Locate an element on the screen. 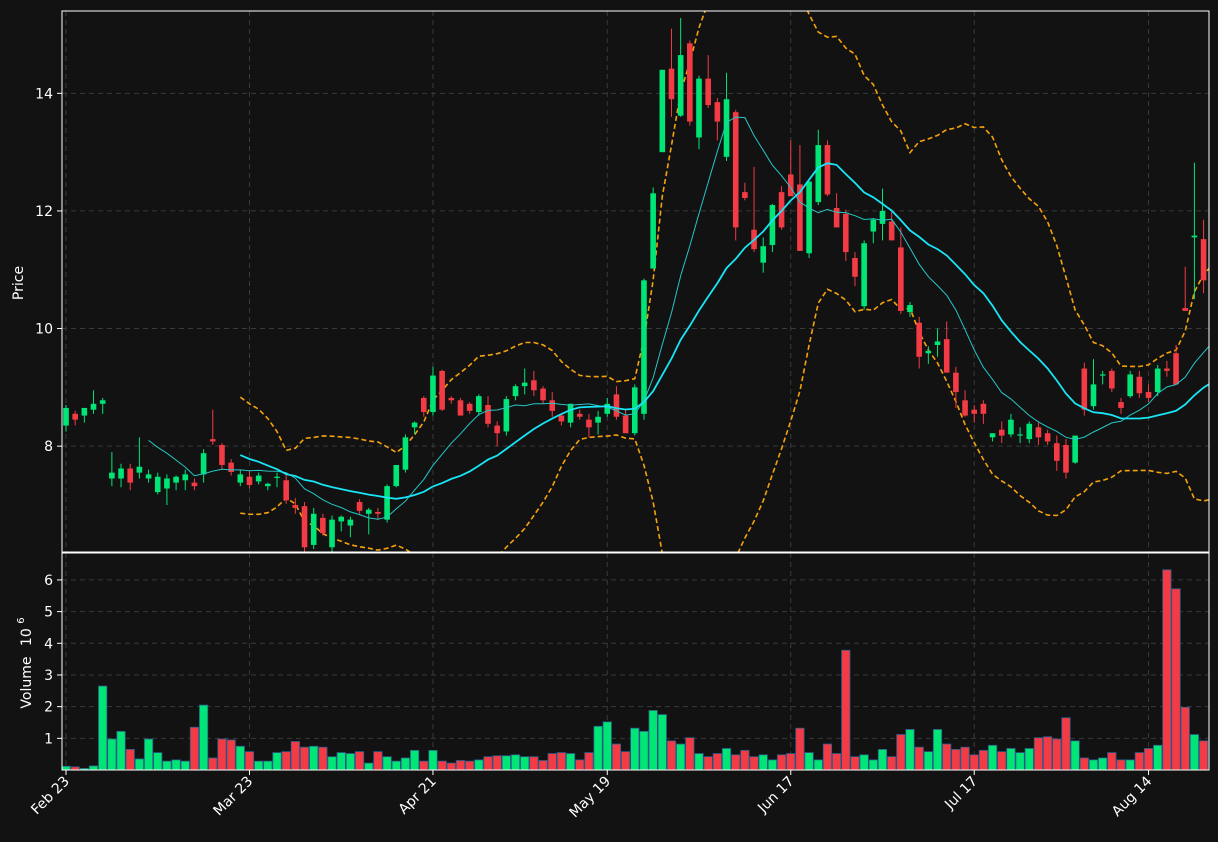  volume-axis: 1 2 3 4 5 6 is located at coordinates (53, 660).